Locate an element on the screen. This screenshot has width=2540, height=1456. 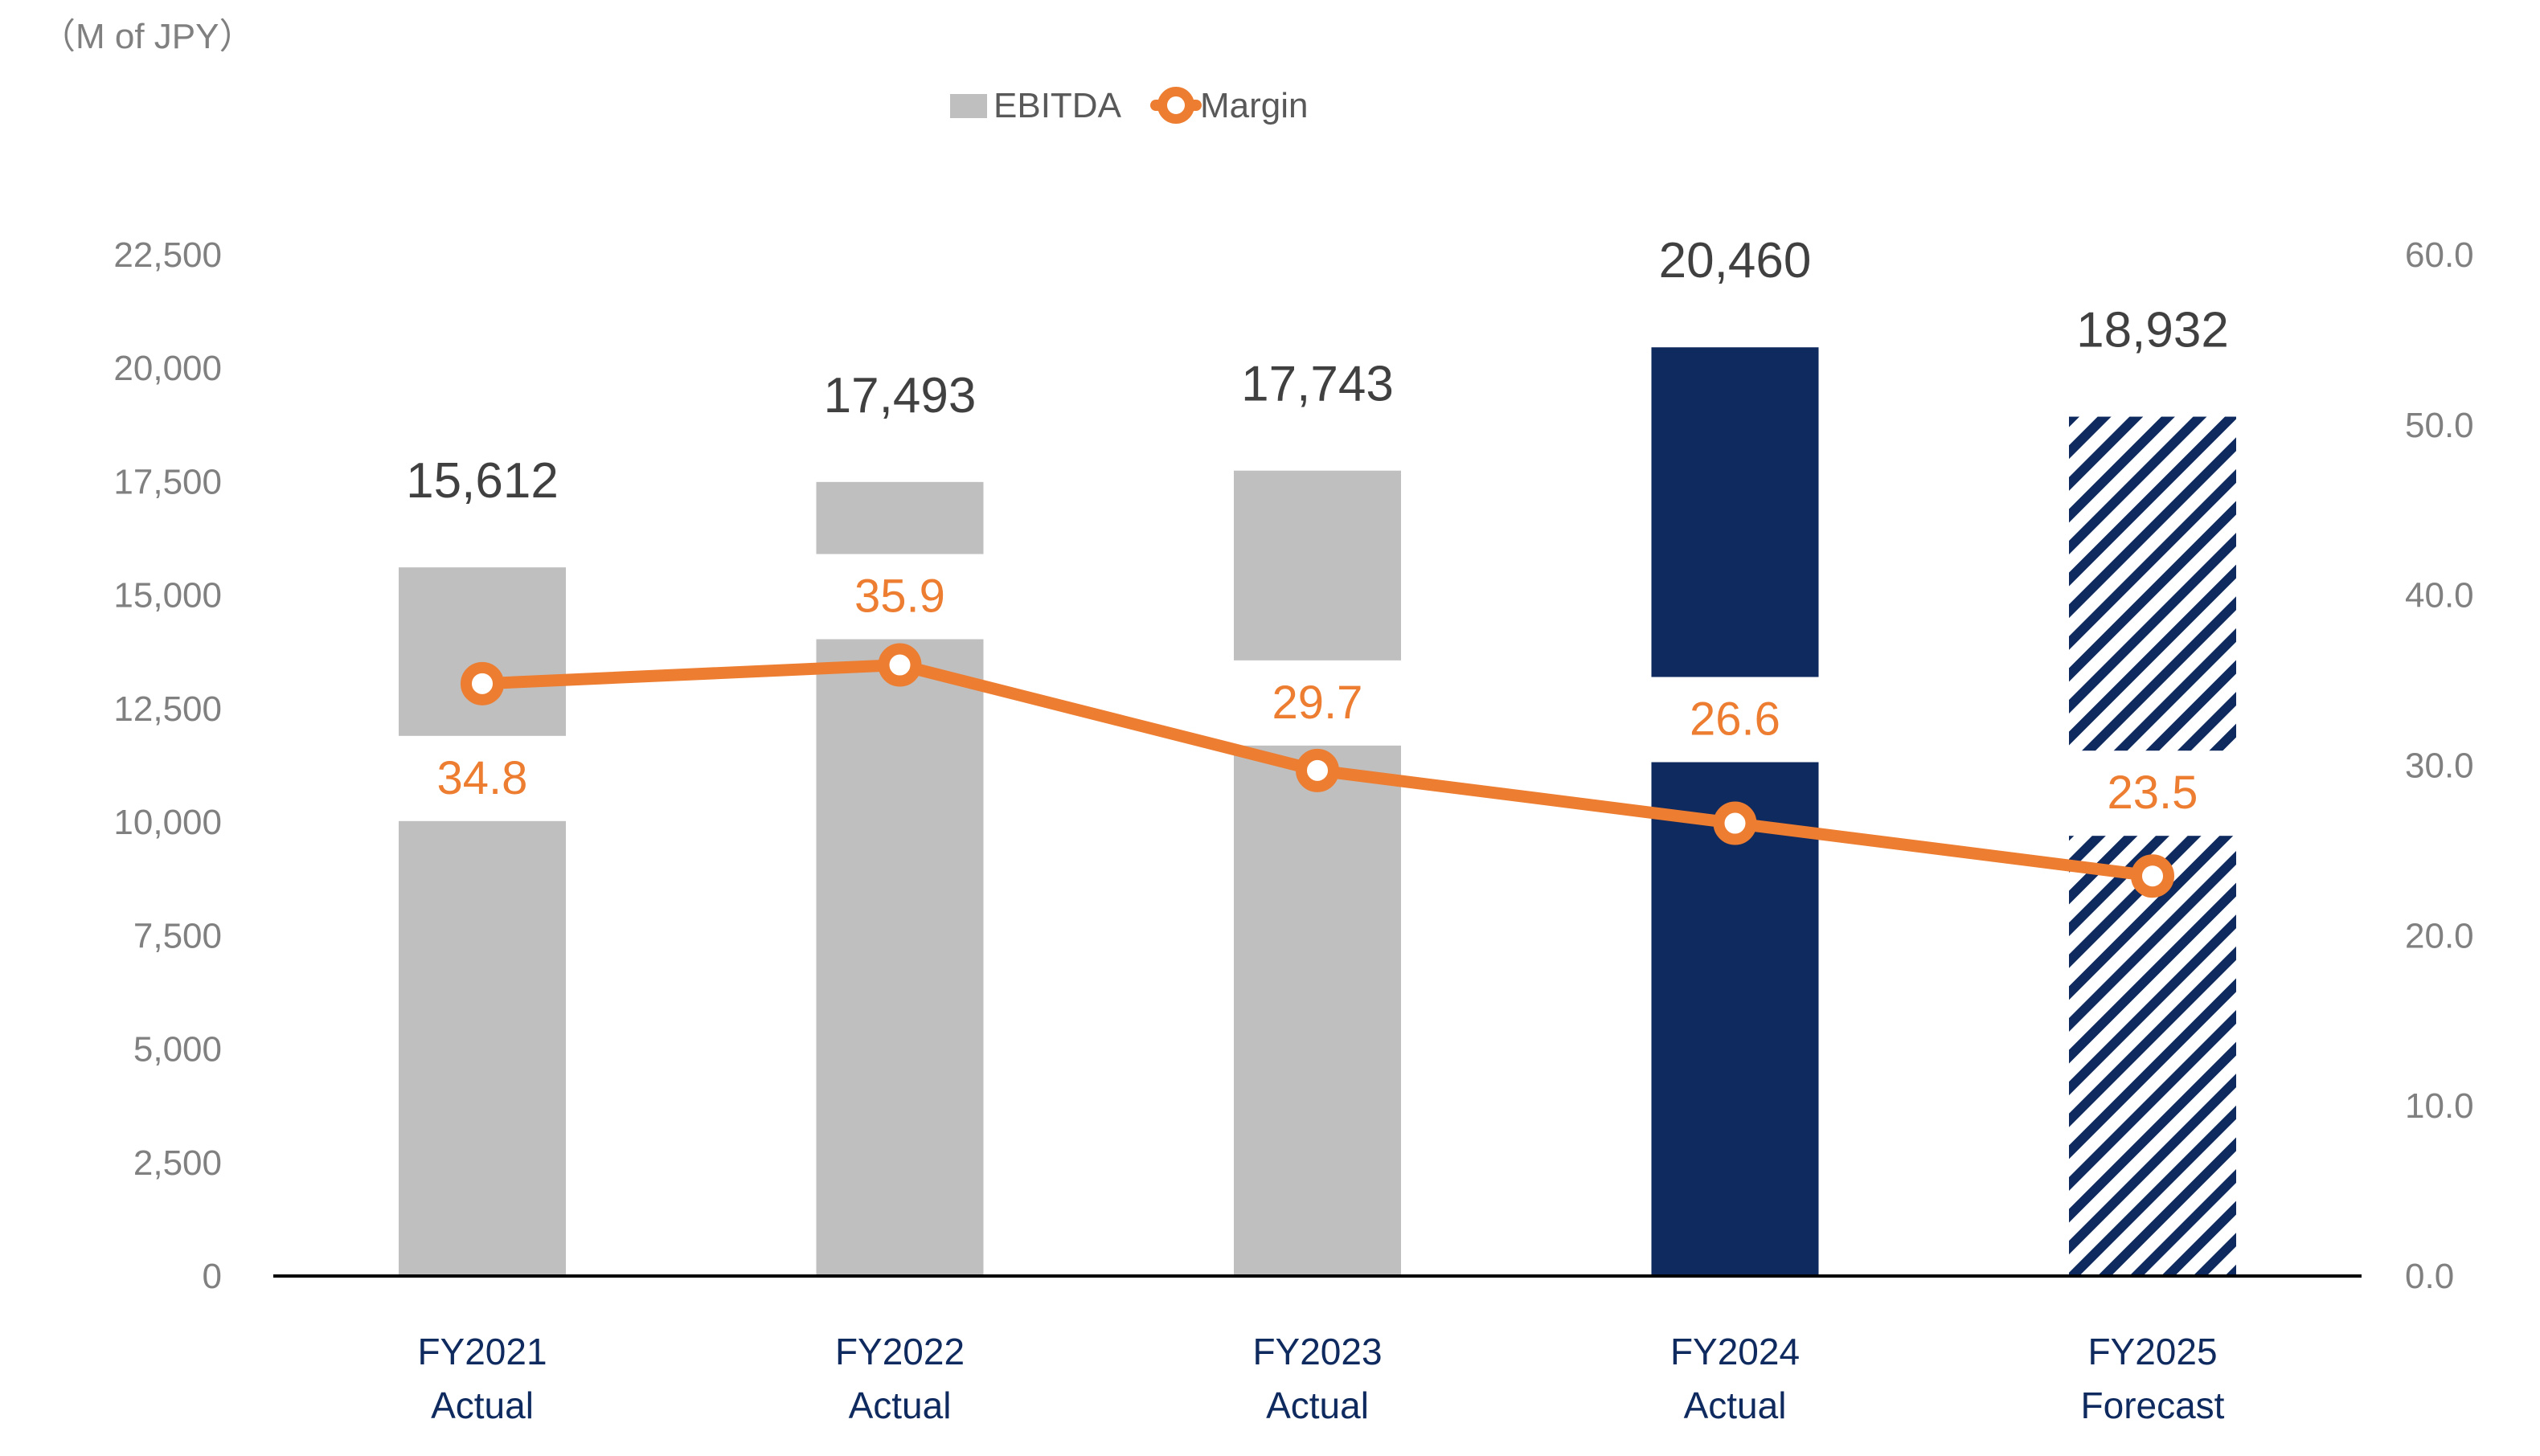
margin-value-label: 35.9 is located at coordinates (899, 597).